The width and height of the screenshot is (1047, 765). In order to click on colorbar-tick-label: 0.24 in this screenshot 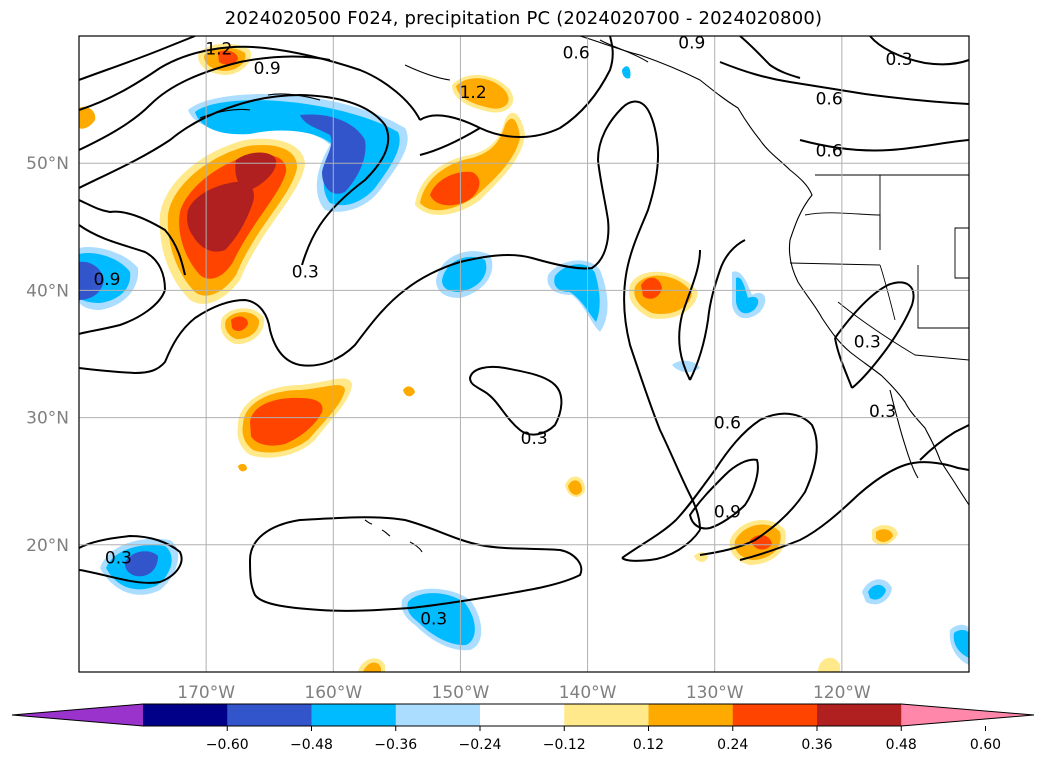, I will do `click(732, 745)`.